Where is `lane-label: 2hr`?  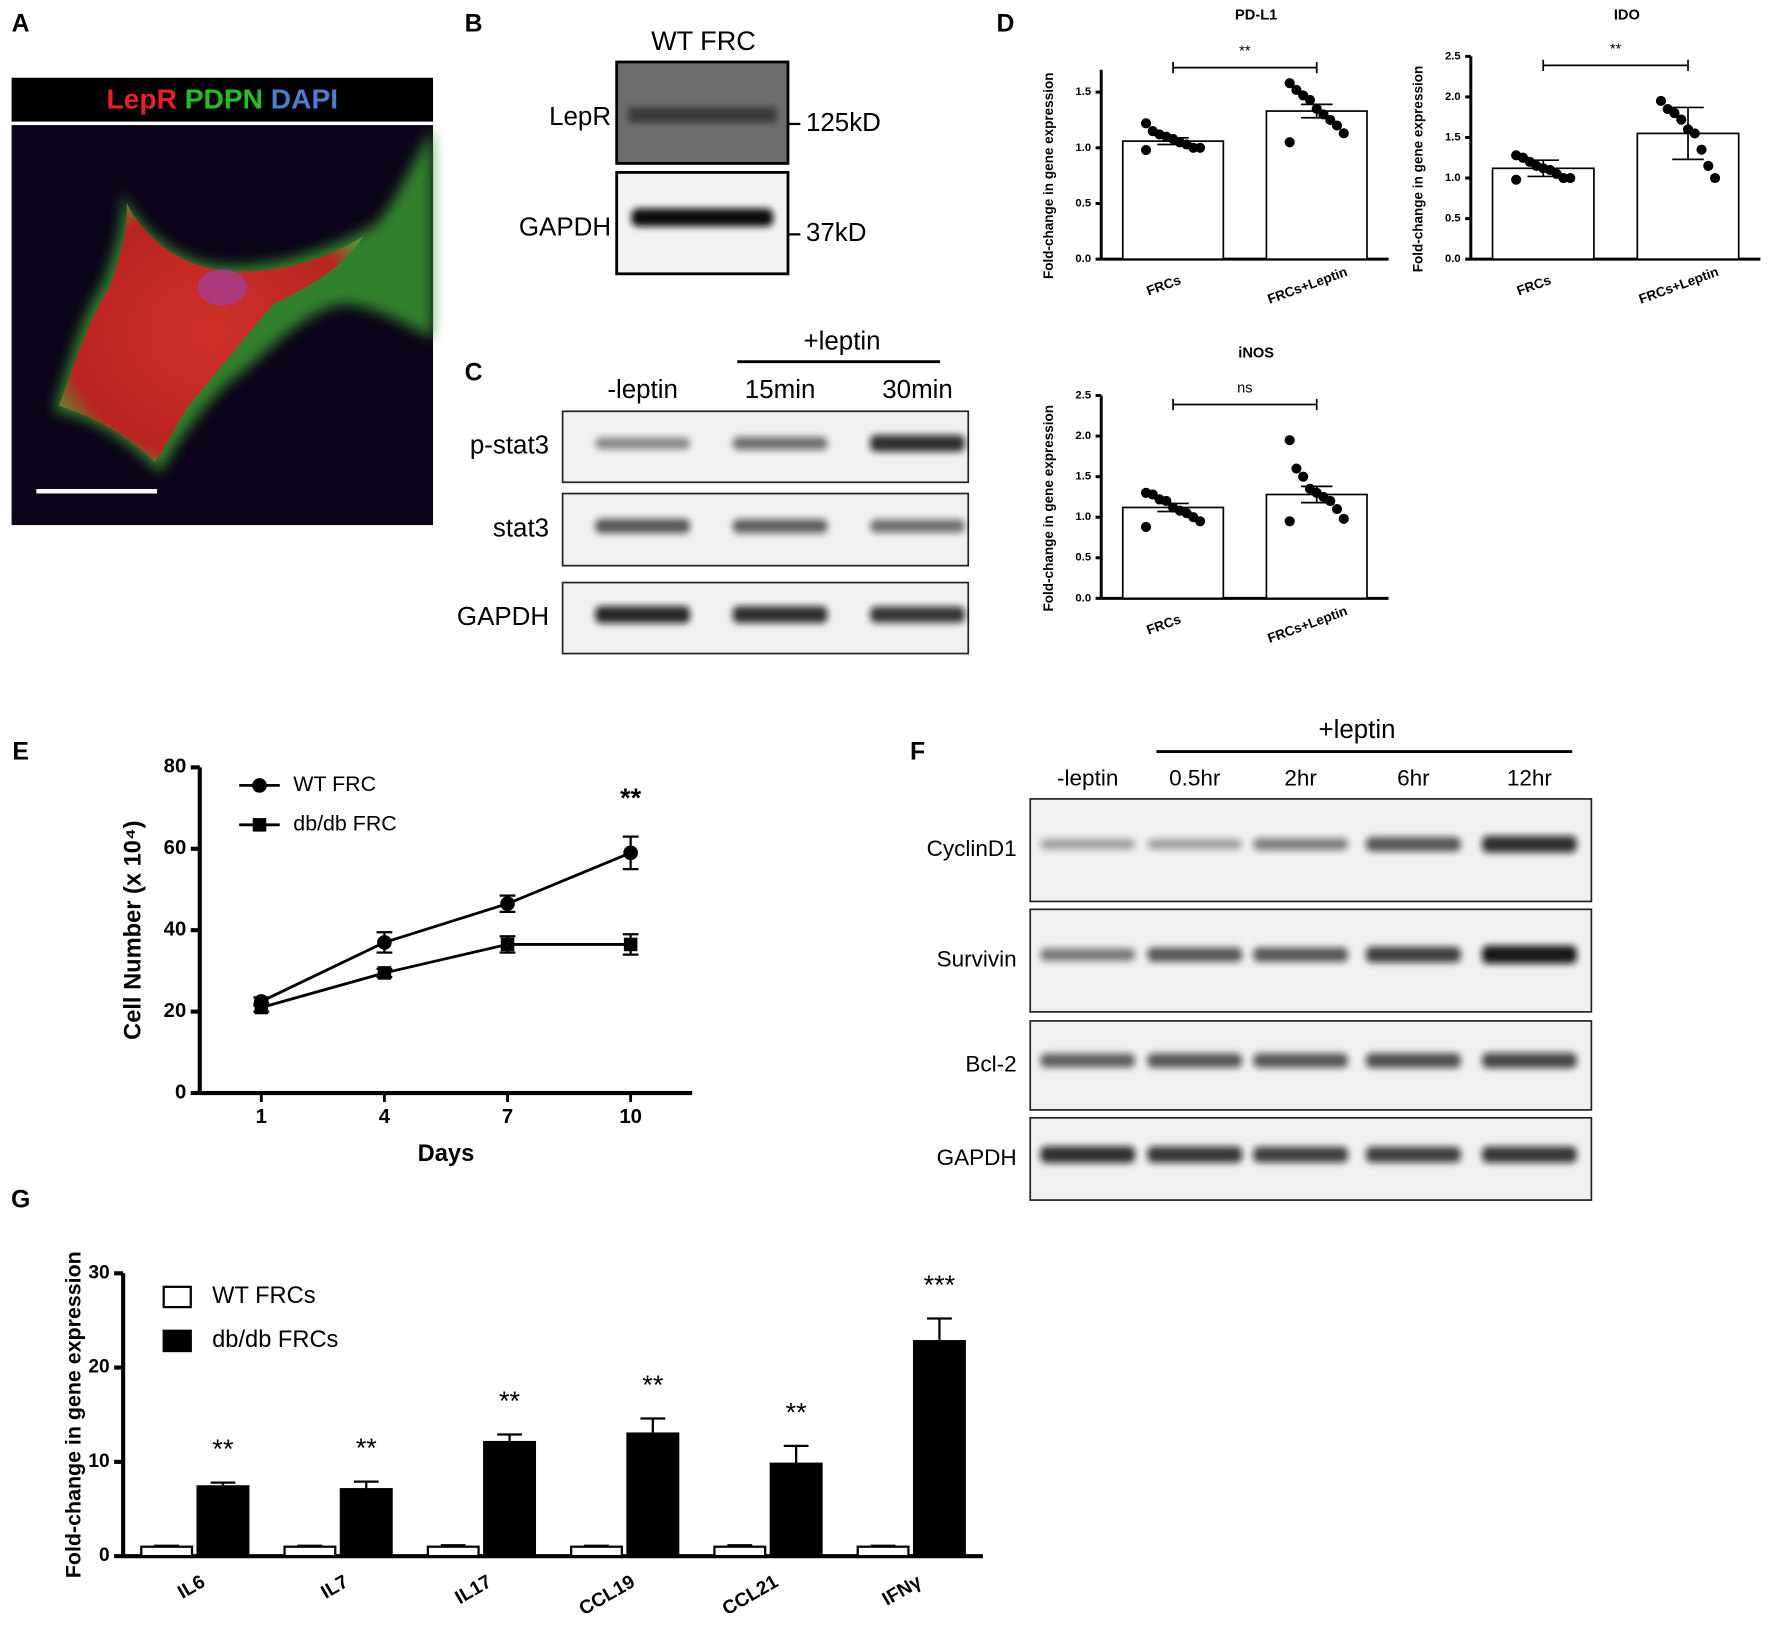 lane-label: 2hr is located at coordinates (1300, 778).